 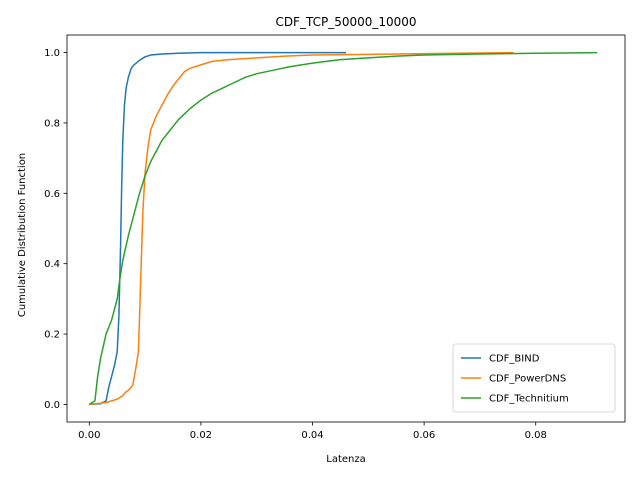 What do you see at coordinates (55, 229) in the screenshot?
I see `y-axis-ticks: 0.0 0.2 0.4 0.6 0.8 1.0` at bounding box center [55, 229].